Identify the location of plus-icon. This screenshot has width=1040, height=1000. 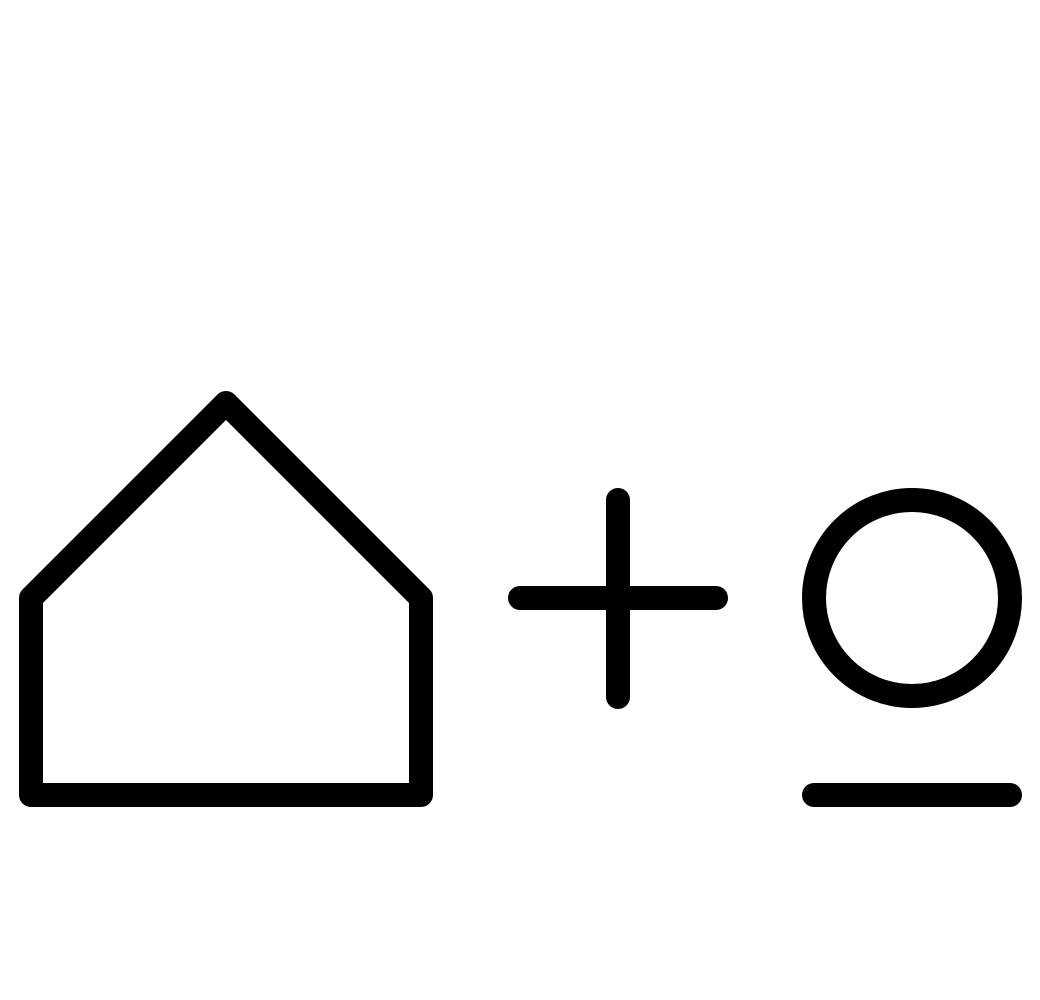
(618, 598).